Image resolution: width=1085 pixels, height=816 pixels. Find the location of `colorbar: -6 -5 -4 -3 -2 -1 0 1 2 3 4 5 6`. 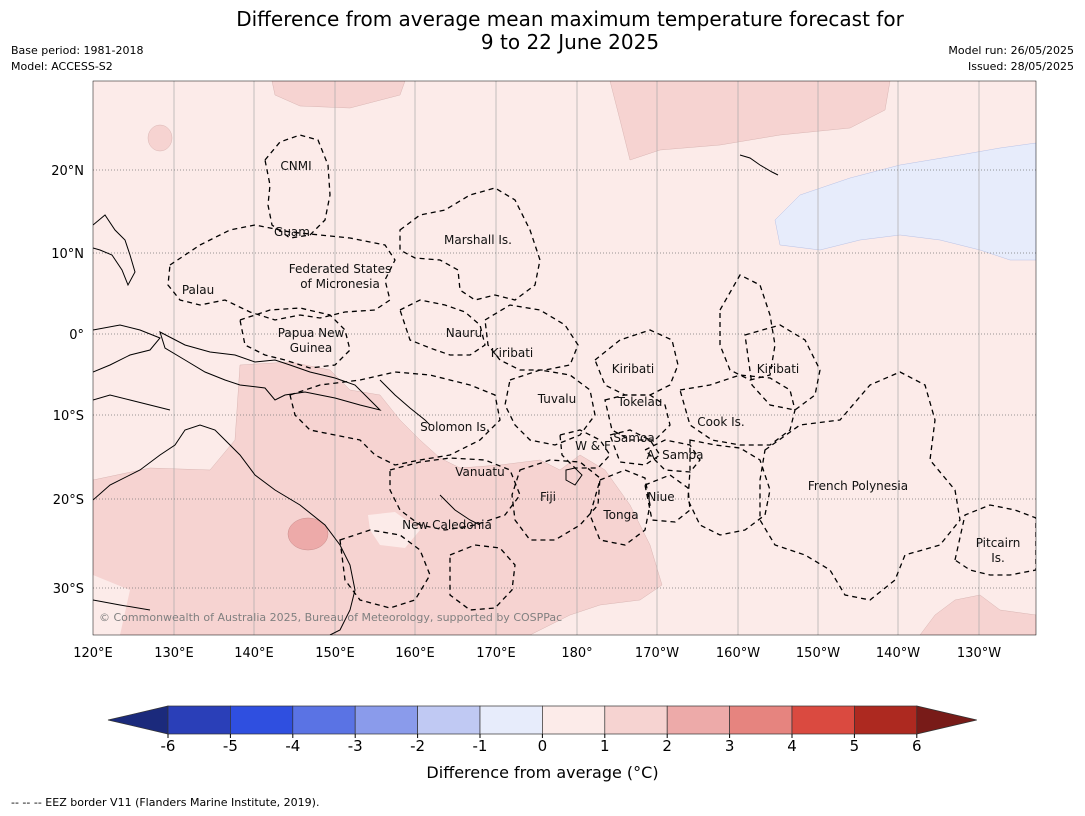

colorbar: -6 -5 -4 -3 -2 -1 0 1 2 3 4 5 6 is located at coordinates (542, 730).